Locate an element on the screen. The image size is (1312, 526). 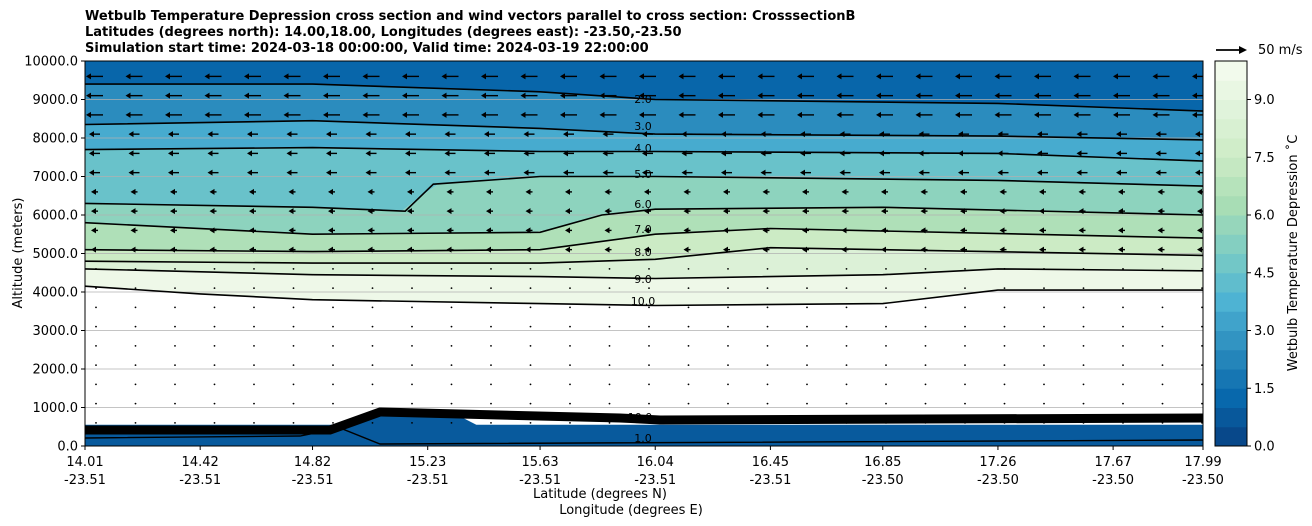
colorbar-segment is located at coordinates (1231, 321).